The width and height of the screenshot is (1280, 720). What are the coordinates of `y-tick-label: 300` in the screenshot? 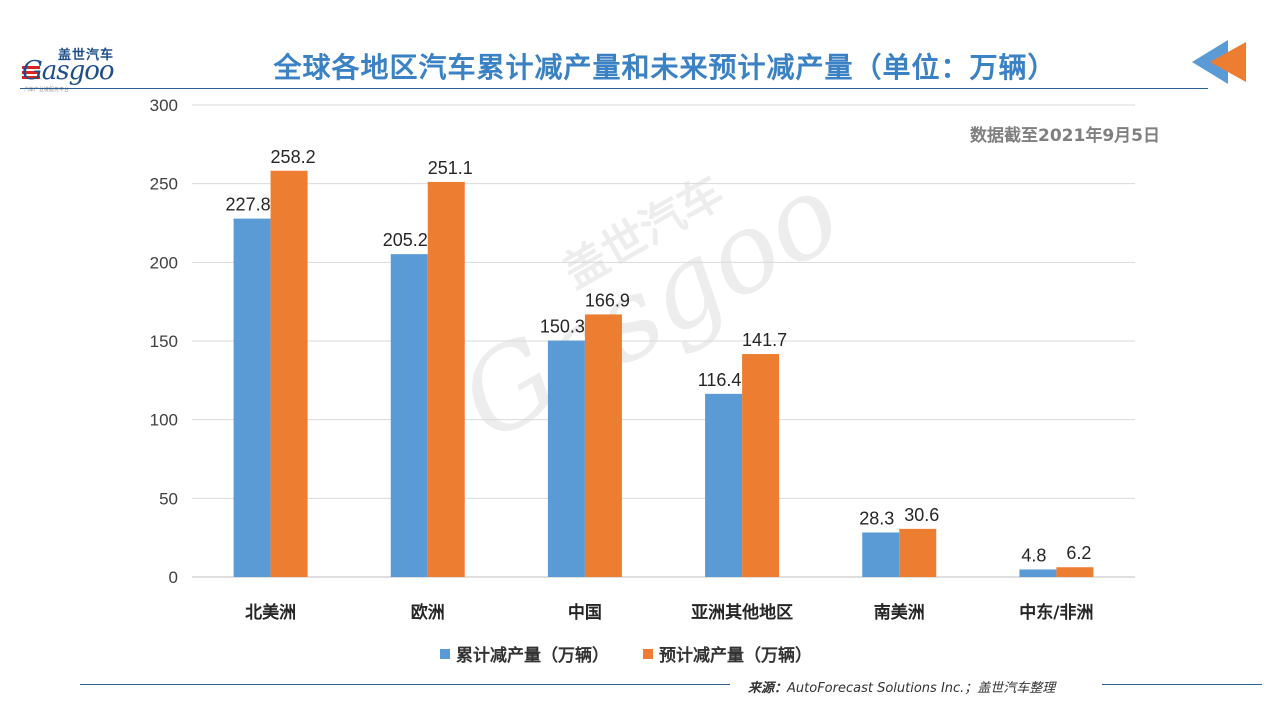 It's located at (164, 105).